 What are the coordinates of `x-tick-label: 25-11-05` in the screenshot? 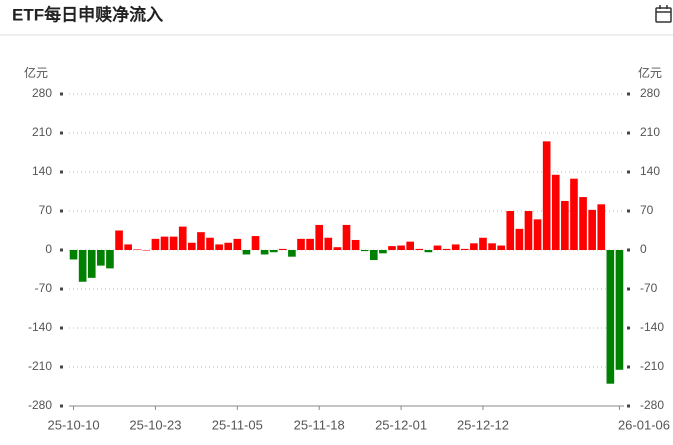 It's located at (237, 424).